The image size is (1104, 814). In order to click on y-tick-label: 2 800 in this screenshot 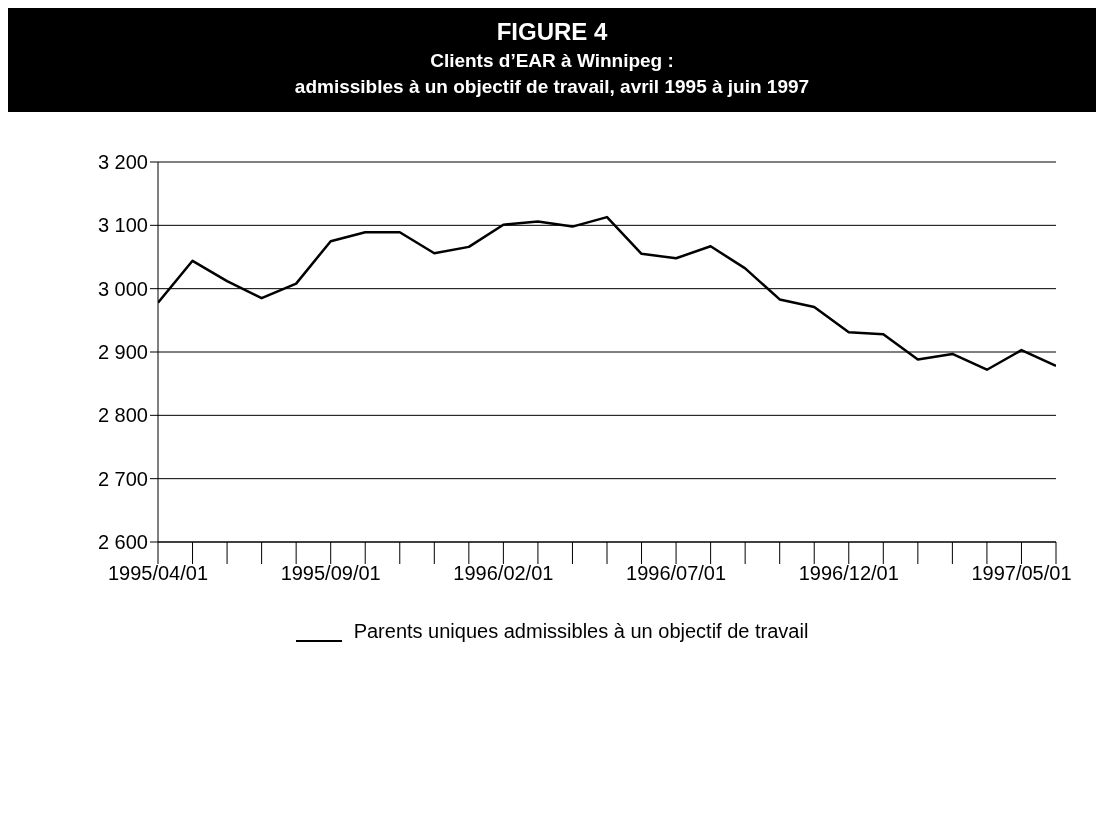, I will do `click(122, 415)`.